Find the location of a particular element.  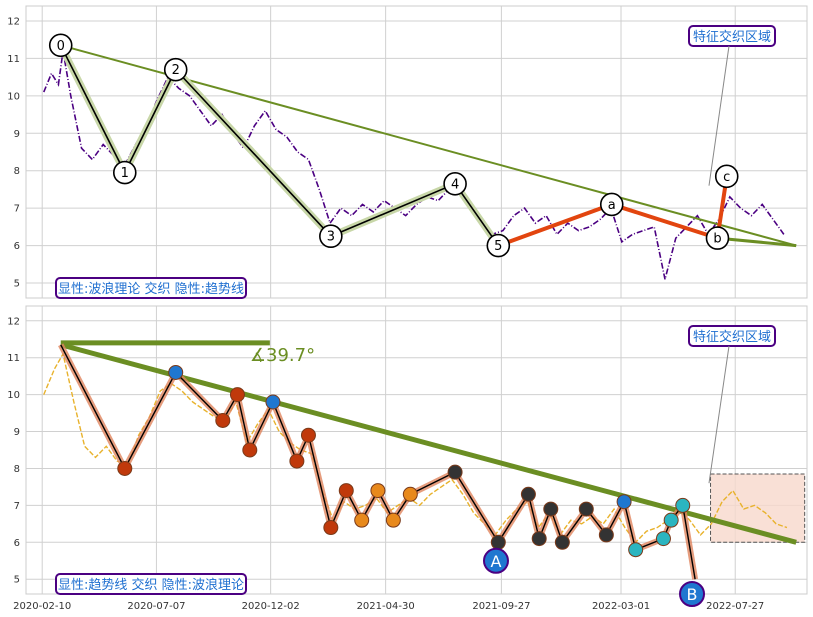

wave-point-label: 3 is located at coordinates (331, 237).